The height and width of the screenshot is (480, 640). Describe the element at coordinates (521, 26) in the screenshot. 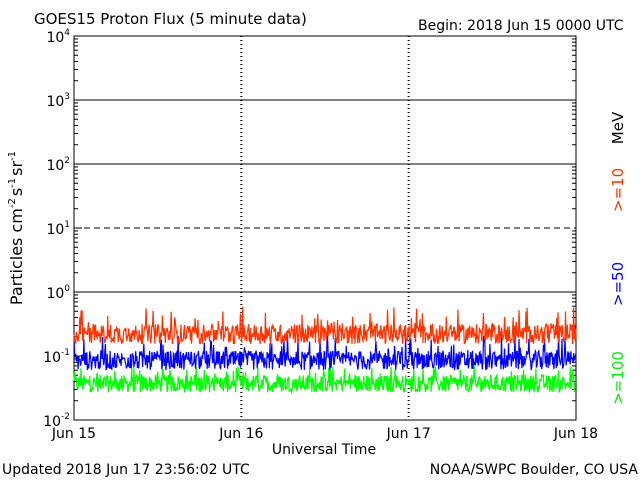

I see `begin-date: Begin: 2018 Jun 15 0000 UTC` at that location.